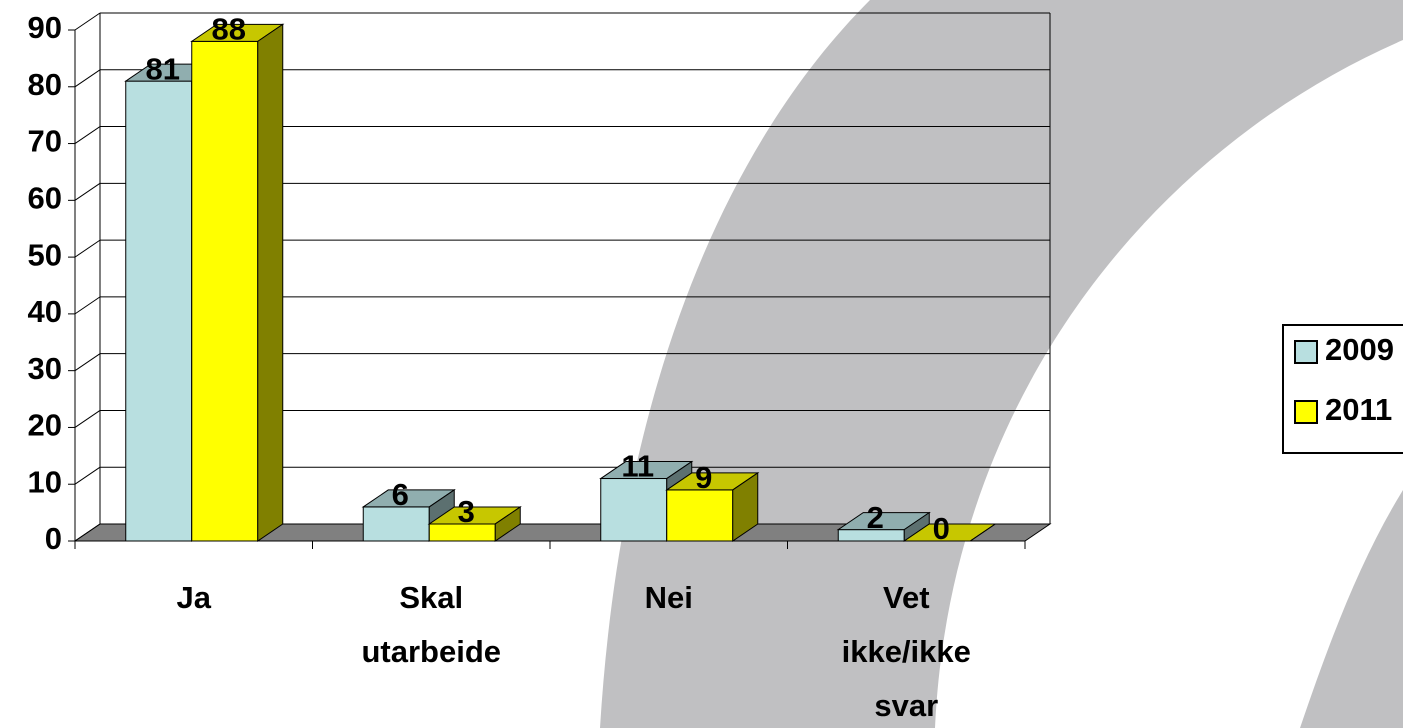 The height and width of the screenshot is (728, 1403). I want to click on y-tick-label: 30, so click(45, 368).